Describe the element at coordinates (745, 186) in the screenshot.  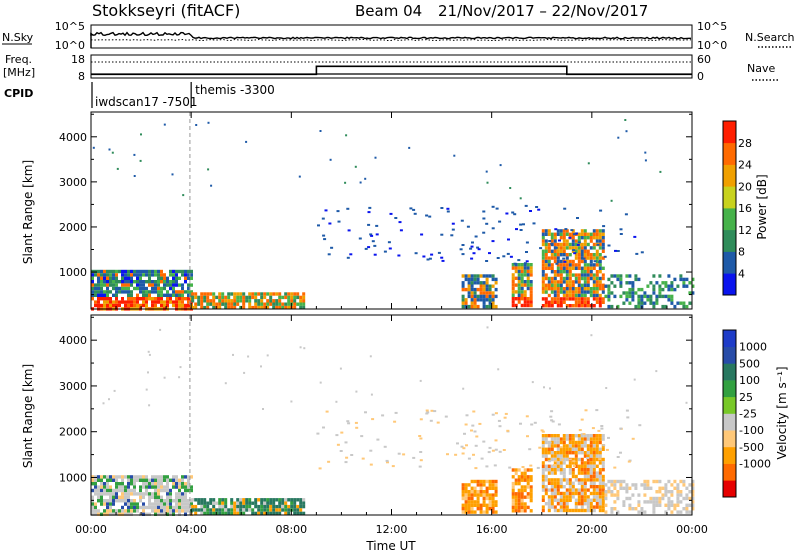
I see `colorbar-tick-label: 20` at that location.